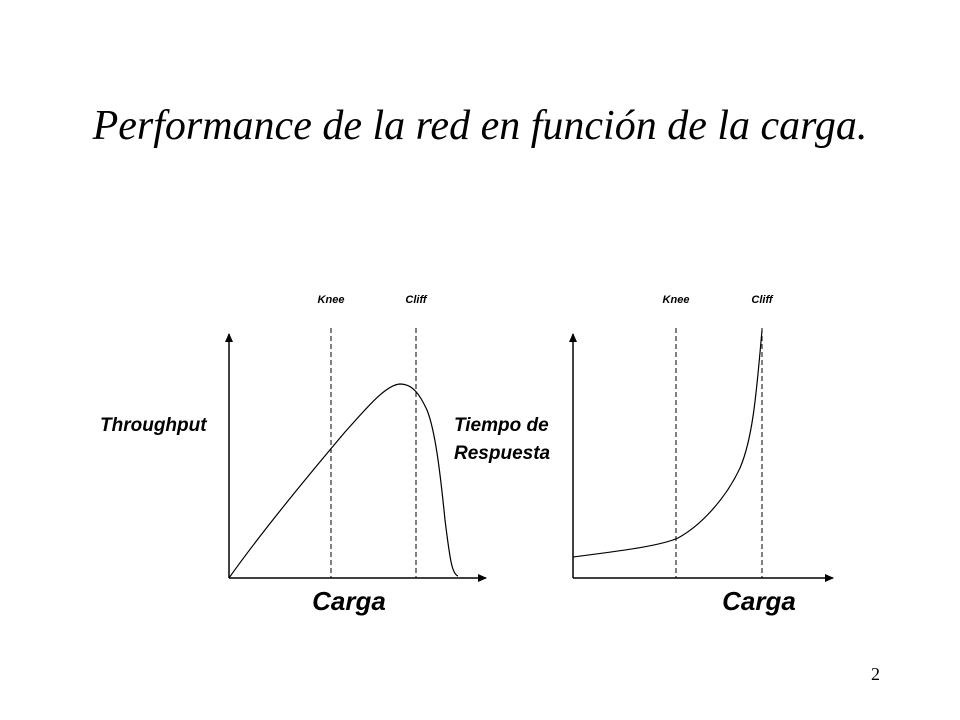 This screenshot has width=960, height=720. I want to click on response-time-curve, so click(667, 443).